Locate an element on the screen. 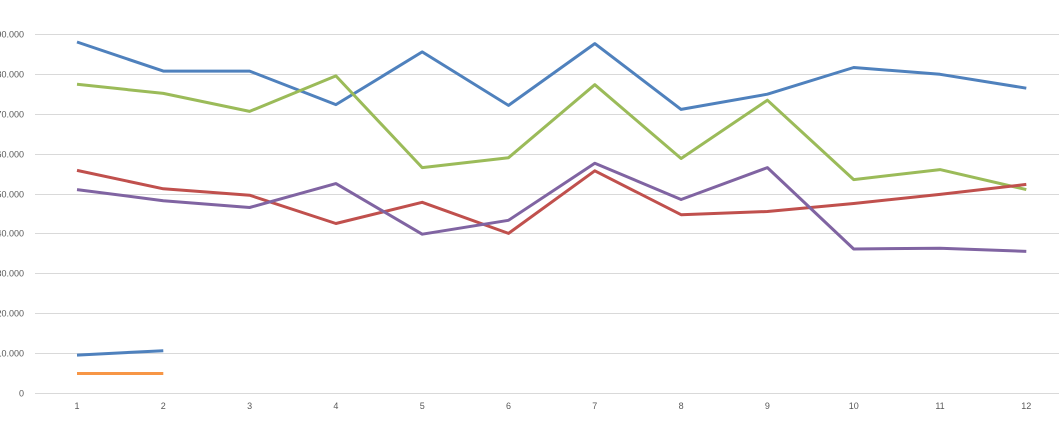 This screenshot has width=1059, height=423. y-tick-label: 60.000 is located at coordinates (12, 155).